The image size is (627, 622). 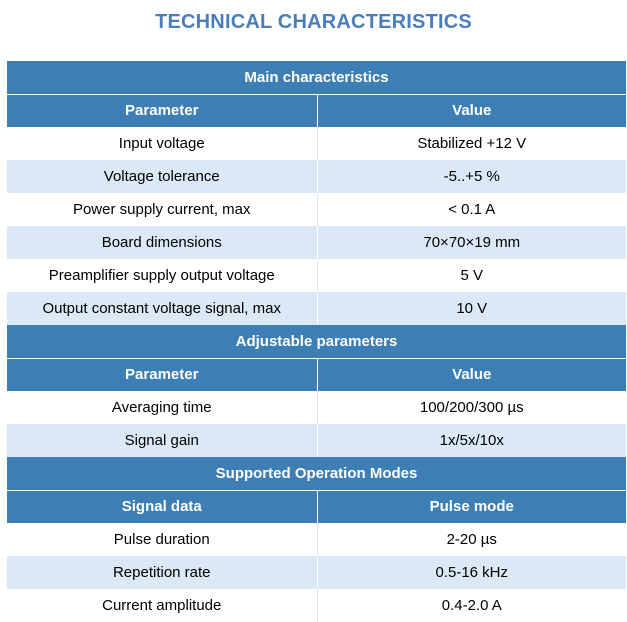 I want to click on table-row: Voltage tolerance -5..+5 %, so click(x=316, y=176).